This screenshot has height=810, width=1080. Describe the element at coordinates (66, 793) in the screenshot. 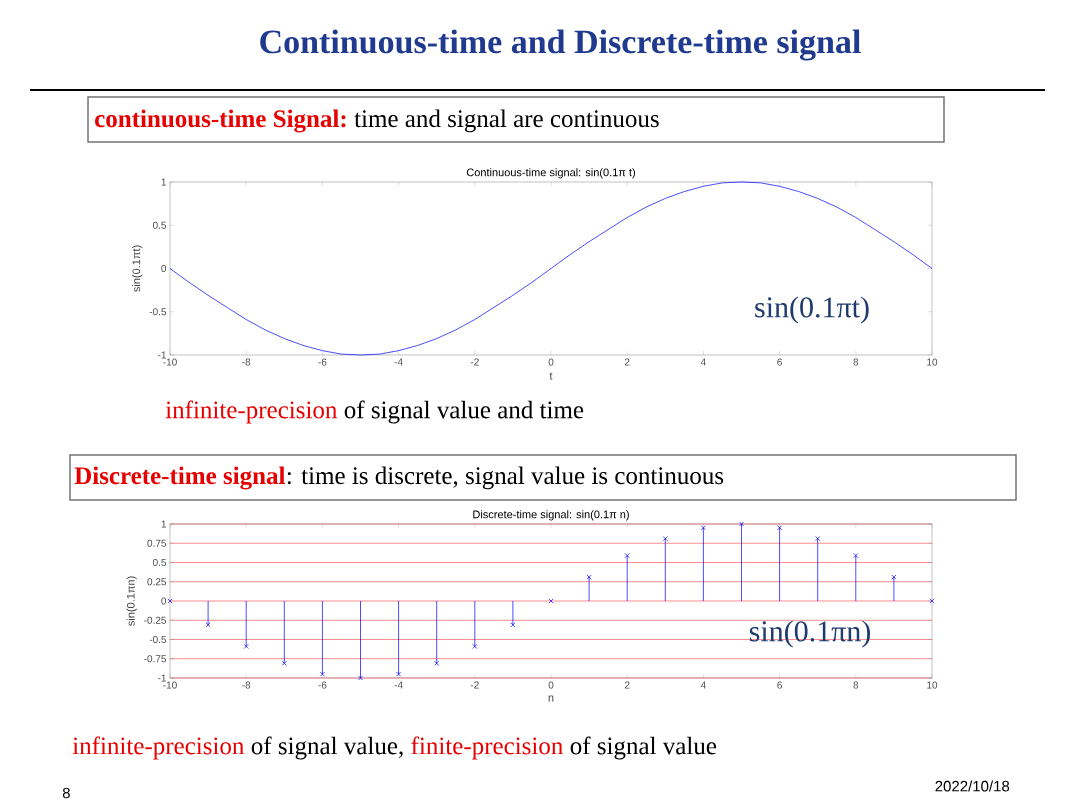

I see `text: 8` at that location.